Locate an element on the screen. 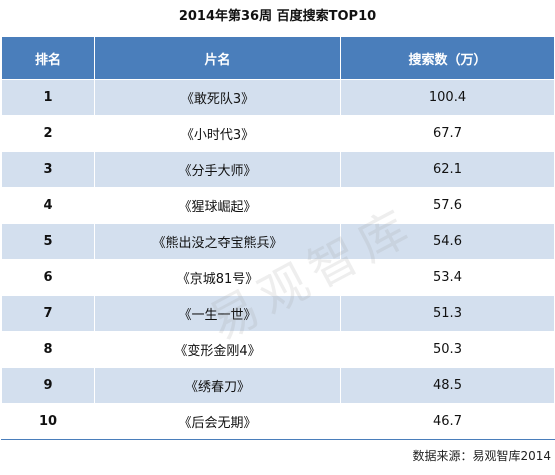  rank-cell: 9 is located at coordinates (48, 385).